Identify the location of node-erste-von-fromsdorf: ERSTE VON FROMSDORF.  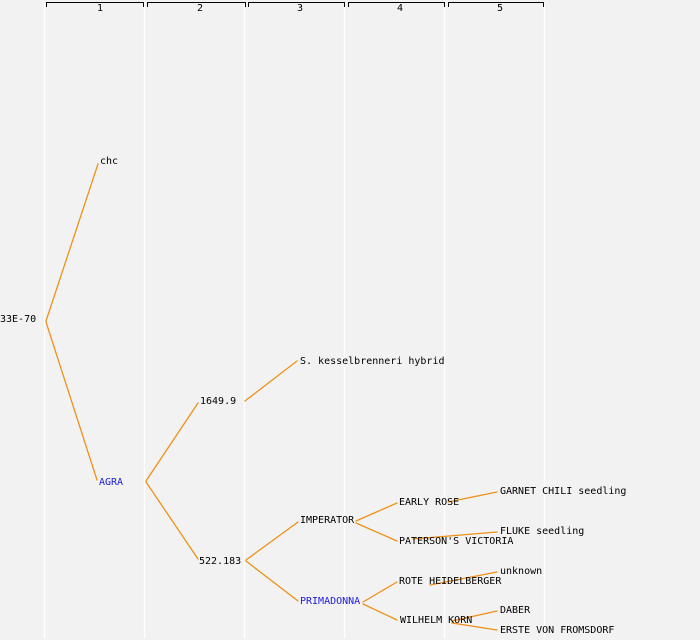
(557, 630).